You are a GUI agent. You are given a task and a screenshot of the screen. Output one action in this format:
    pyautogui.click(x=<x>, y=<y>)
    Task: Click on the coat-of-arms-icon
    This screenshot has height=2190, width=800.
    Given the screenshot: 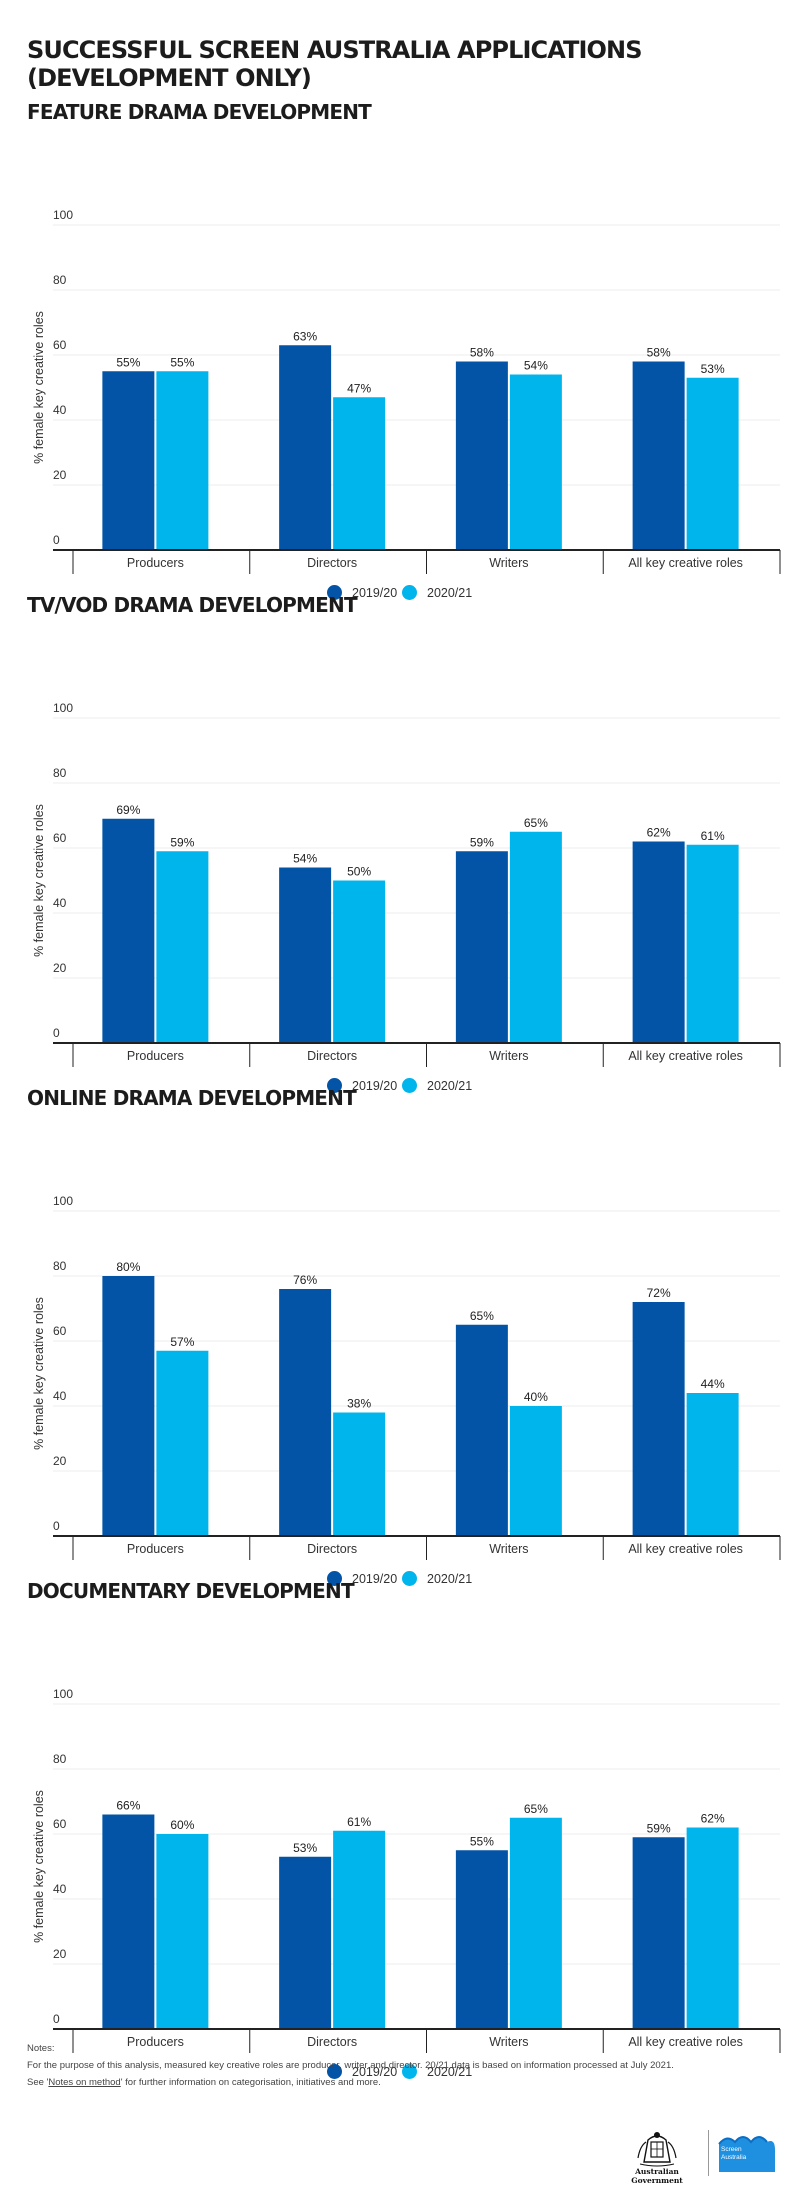 What is the action you would take?
    pyautogui.click(x=657, y=2149)
    